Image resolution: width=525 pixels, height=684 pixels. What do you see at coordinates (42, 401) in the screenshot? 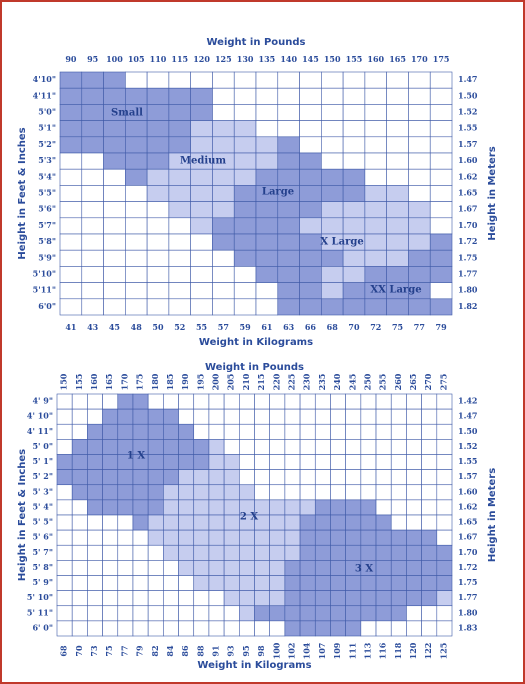
I see `height-ft-label: 4' 9"` at bounding box center [42, 401].